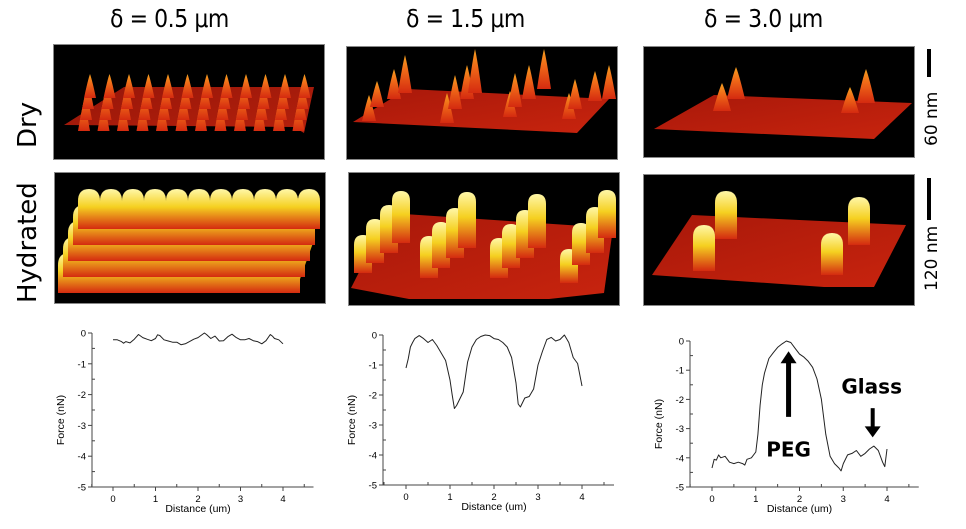  What do you see at coordinates (871, 387) in the screenshot?
I see `annotation-label: Glass` at bounding box center [871, 387].